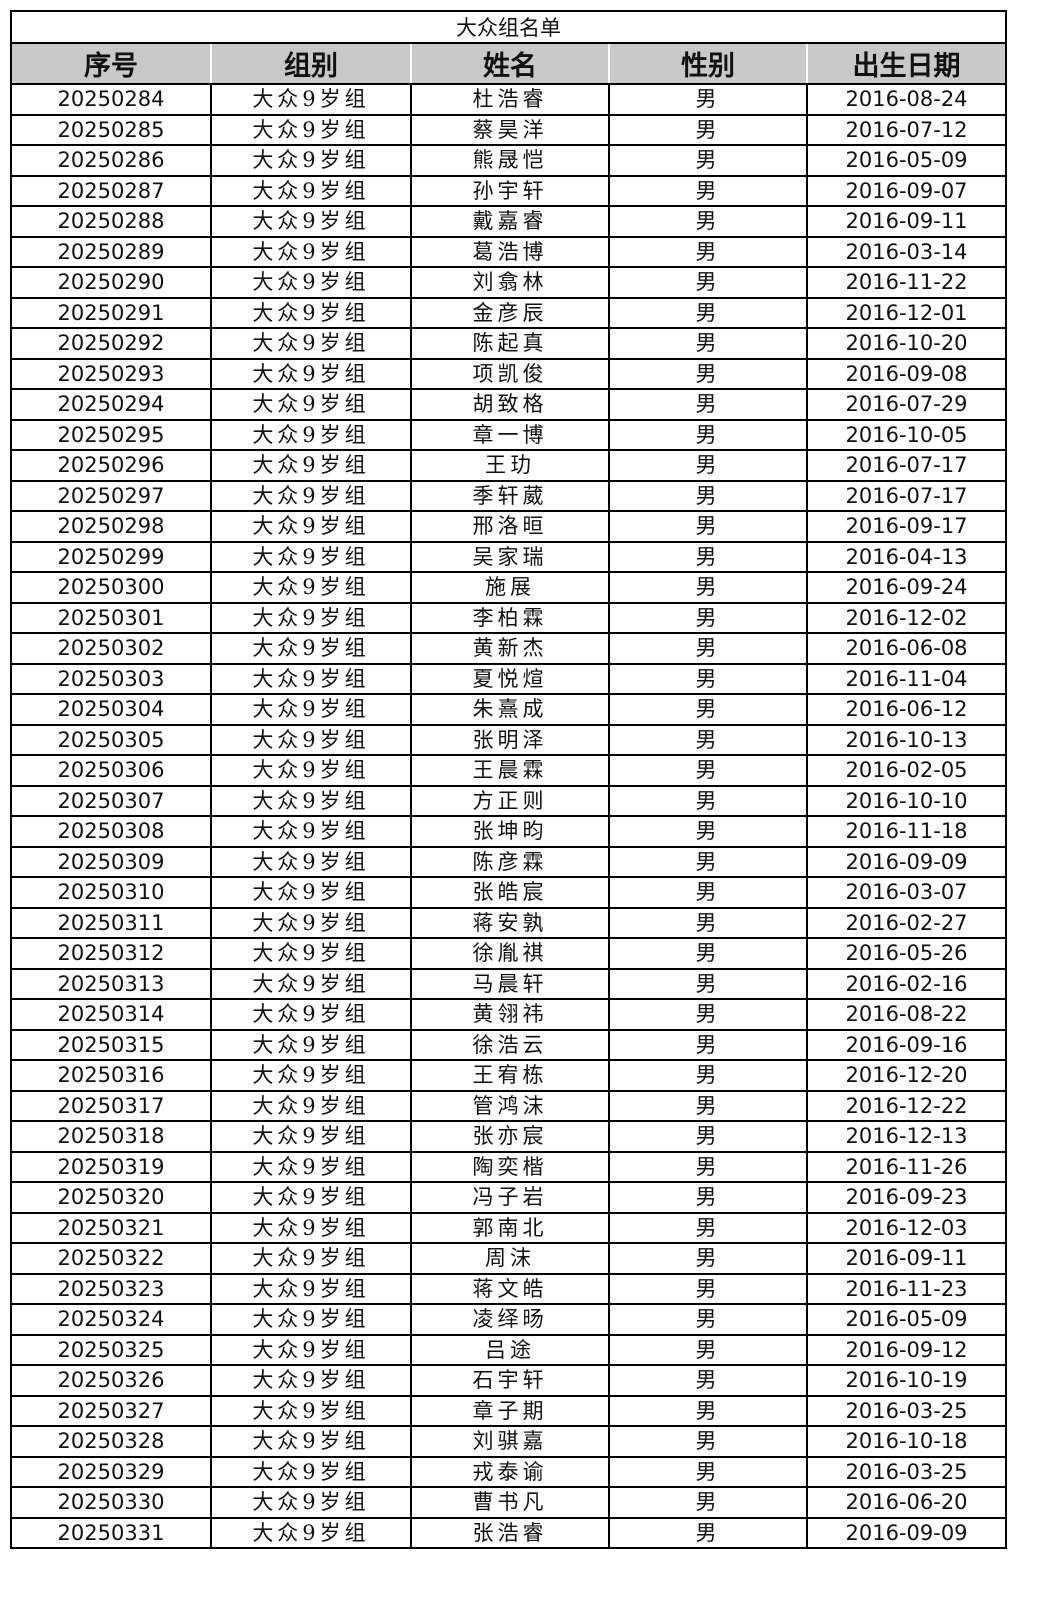 The width and height of the screenshot is (1041, 1610). I want to click on cell-id: 20250317, so click(111, 1105).